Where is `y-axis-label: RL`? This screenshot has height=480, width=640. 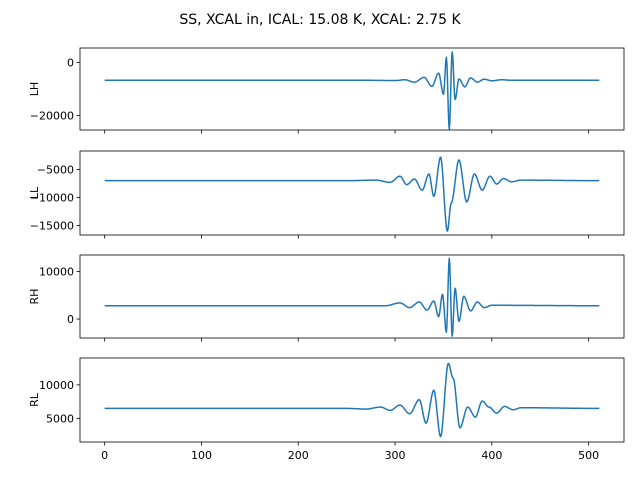
y-axis-label: RL is located at coordinates (34, 399).